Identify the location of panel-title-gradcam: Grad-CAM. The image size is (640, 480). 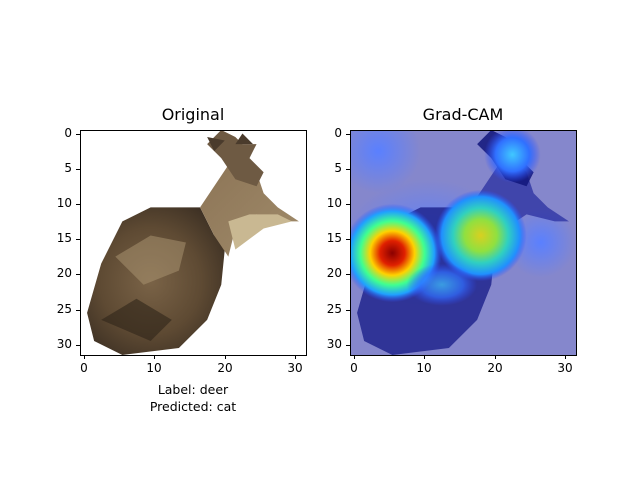
(463, 114).